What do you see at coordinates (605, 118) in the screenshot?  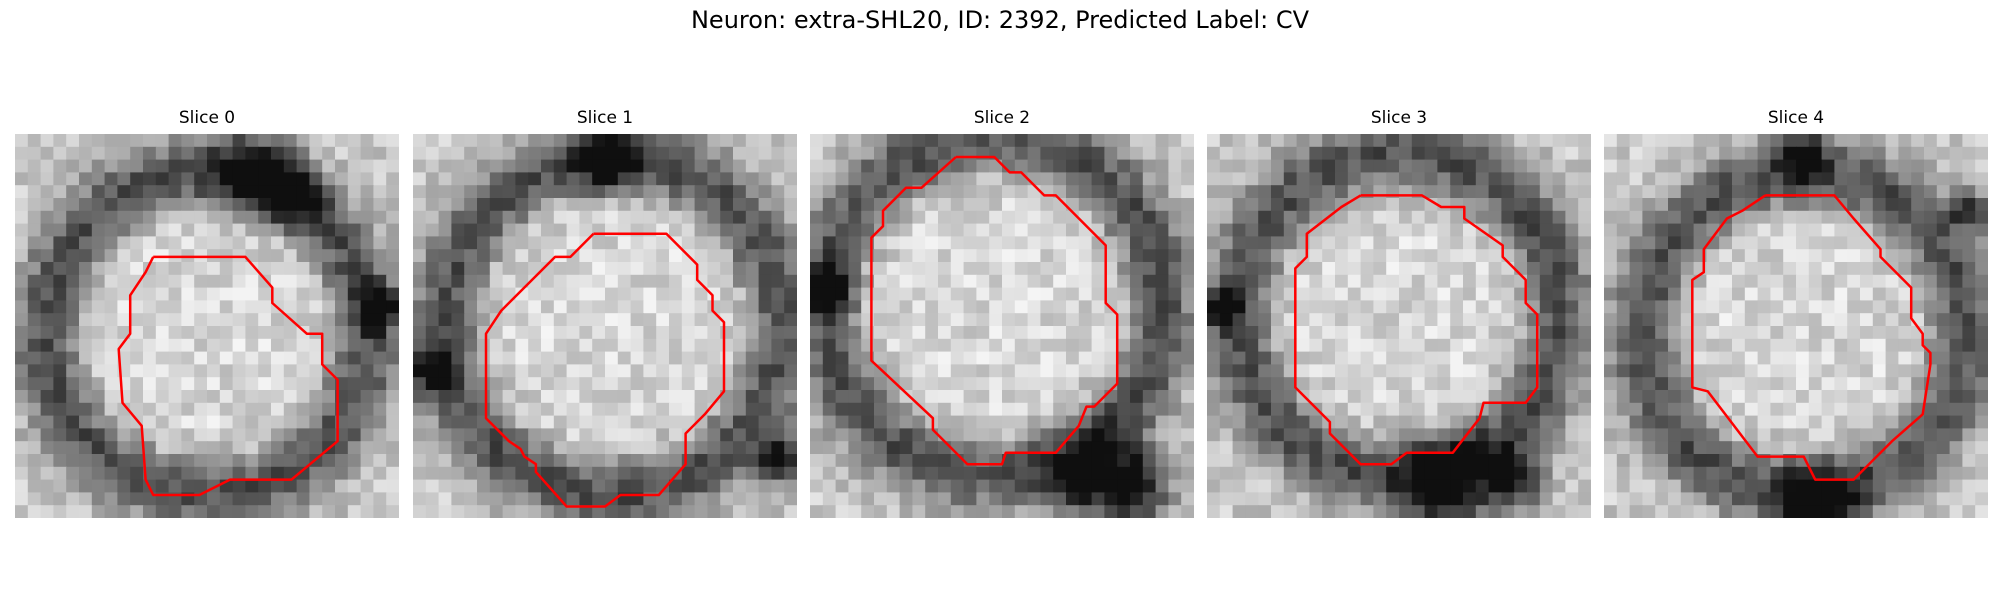 I see `slice-title-1: Slice 1` at bounding box center [605, 118].